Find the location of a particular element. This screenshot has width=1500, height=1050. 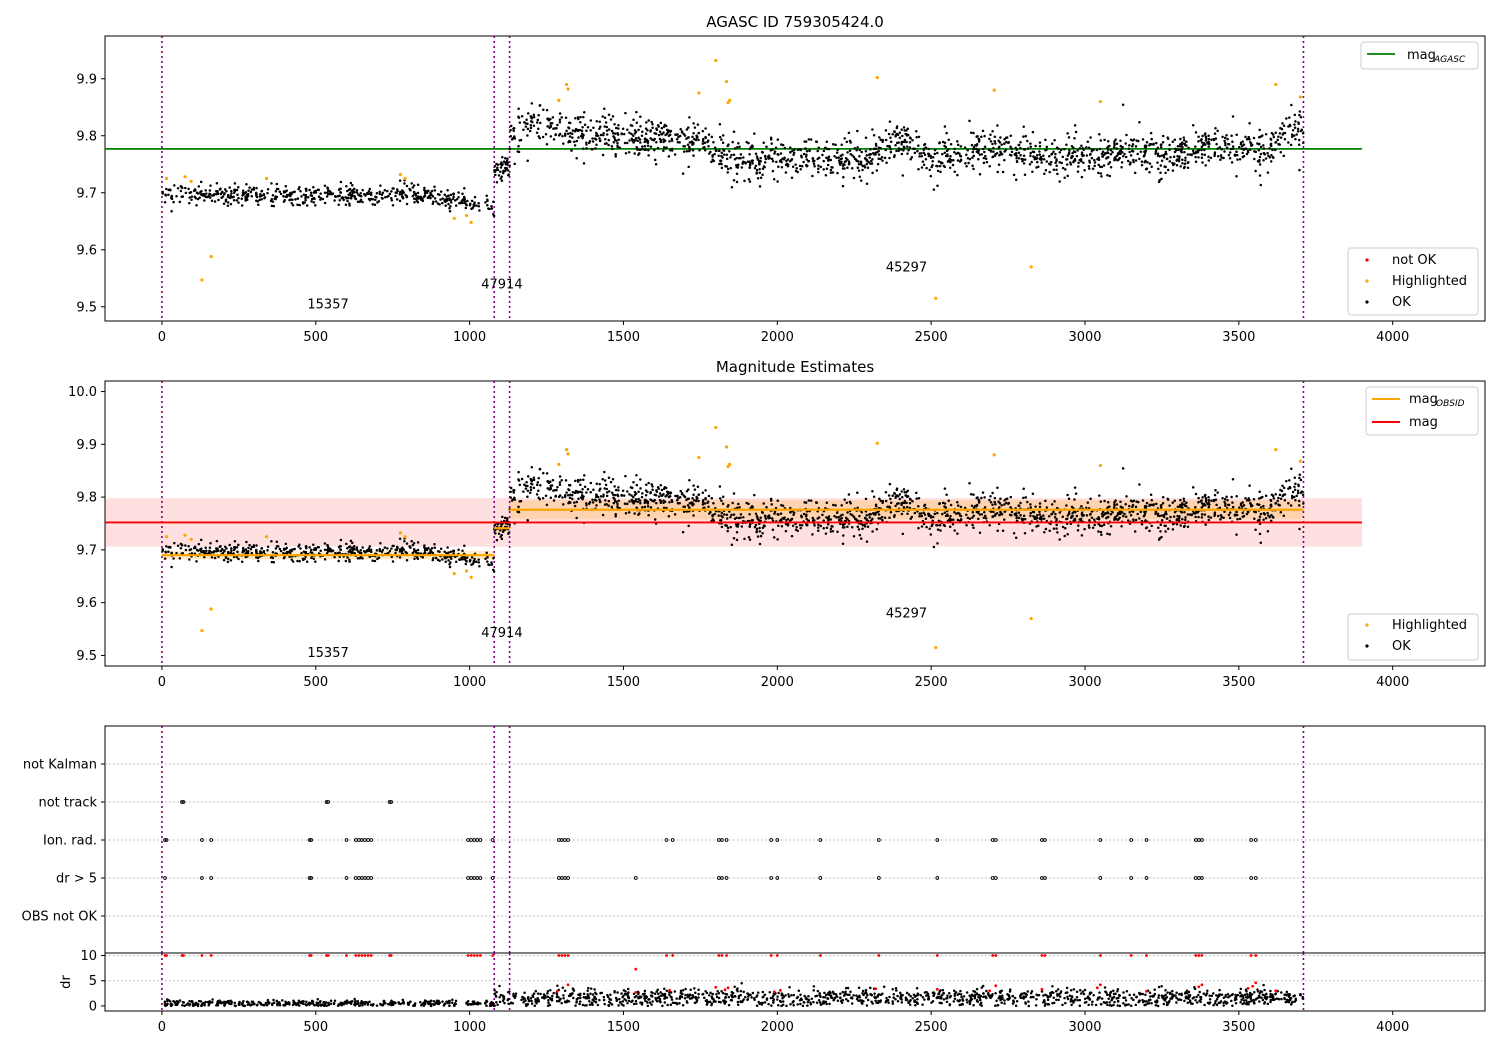

legend-label: OK is located at coordinates (1401, 646).